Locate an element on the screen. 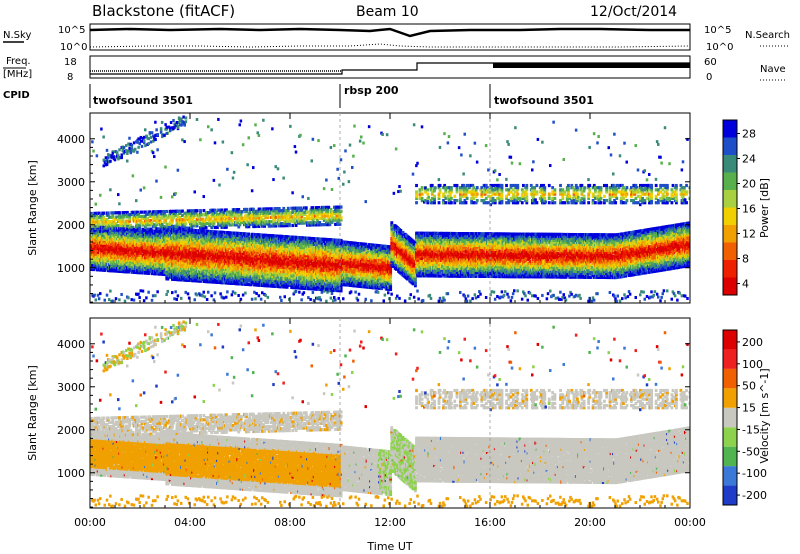 This screenshot has height=554, width=800. freq-tick-bottom: 8 is located at coordinates (70, 77).